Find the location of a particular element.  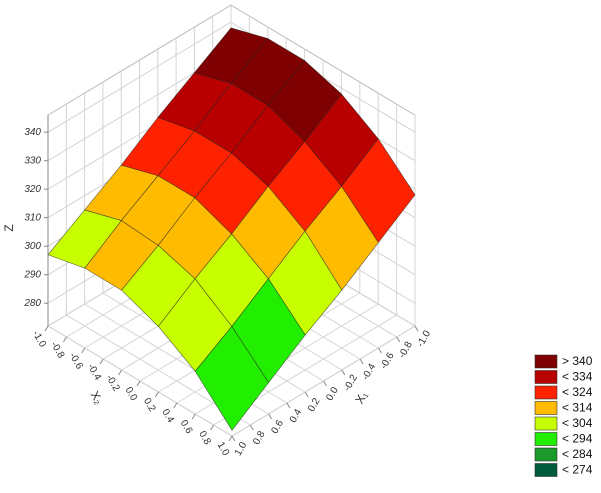

z-tick-label: 330 is located at coordinates (32, 160).